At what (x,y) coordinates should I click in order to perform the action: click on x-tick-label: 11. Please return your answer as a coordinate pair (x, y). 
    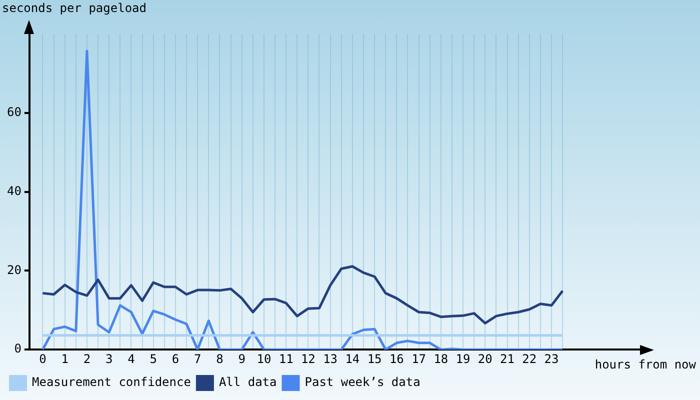
    Looking at the image, I should click on (286, 359).